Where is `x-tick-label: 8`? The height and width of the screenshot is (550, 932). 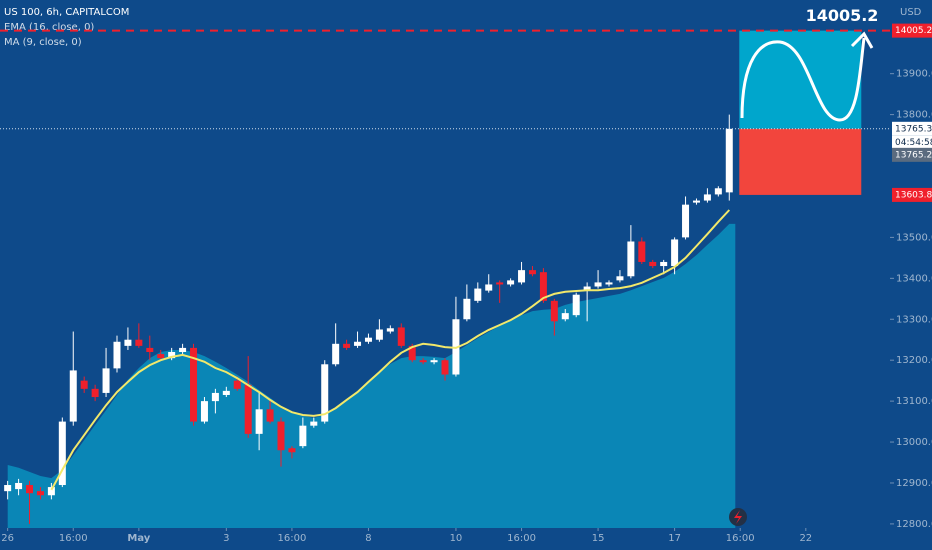
x-tick-label: 8 is located at coordinates (368, 538).